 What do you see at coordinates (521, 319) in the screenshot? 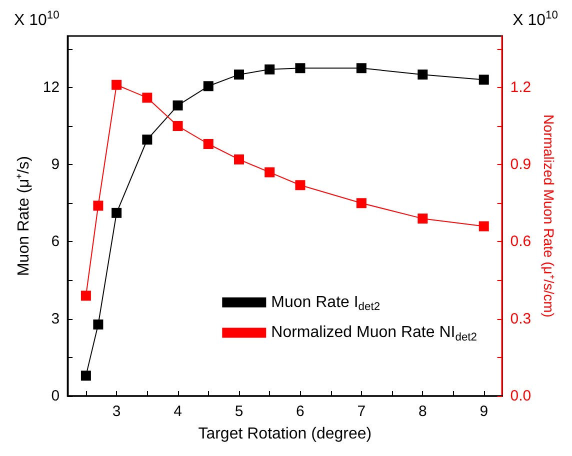
I see `y2-tick-label: 0.3` at bounding box center [521, 319].